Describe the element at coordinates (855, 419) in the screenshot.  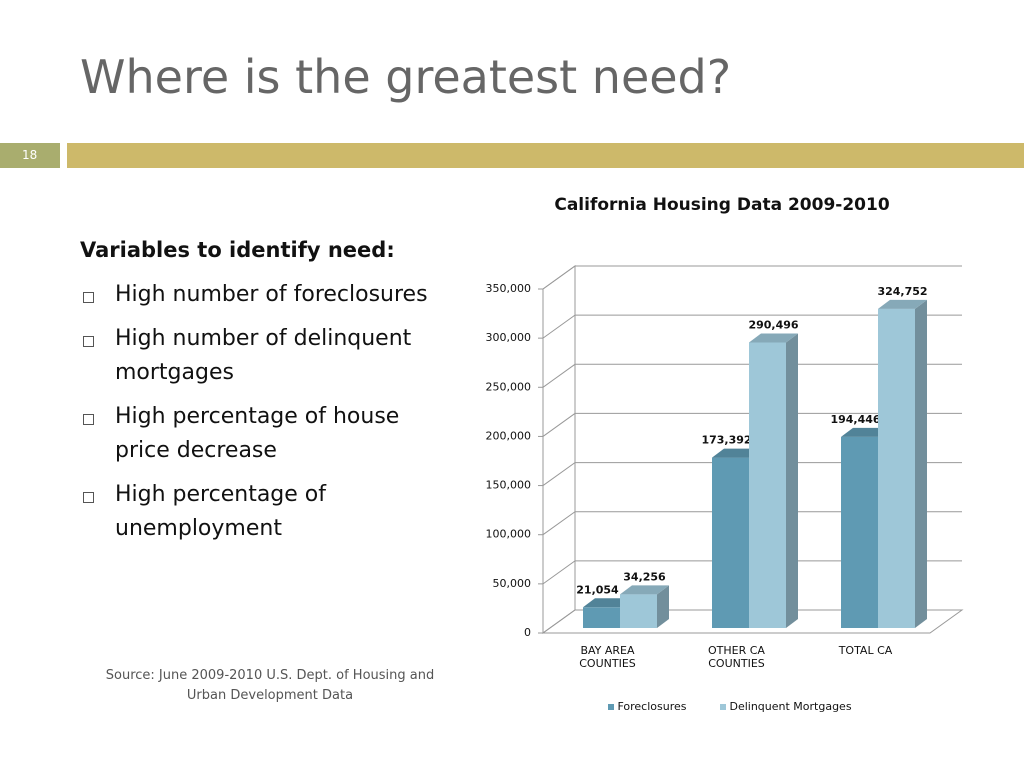
I see `value-label: 194,446` at that location.